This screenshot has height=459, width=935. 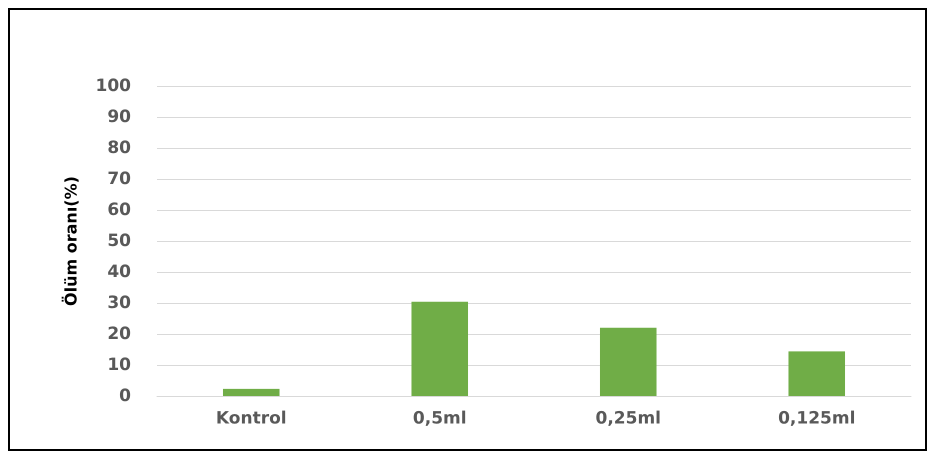 What do you see at coordinates (628, 418) in the screenshot?
I see `x-tick-label: 0,25ml` at bounding box center [628, 418].